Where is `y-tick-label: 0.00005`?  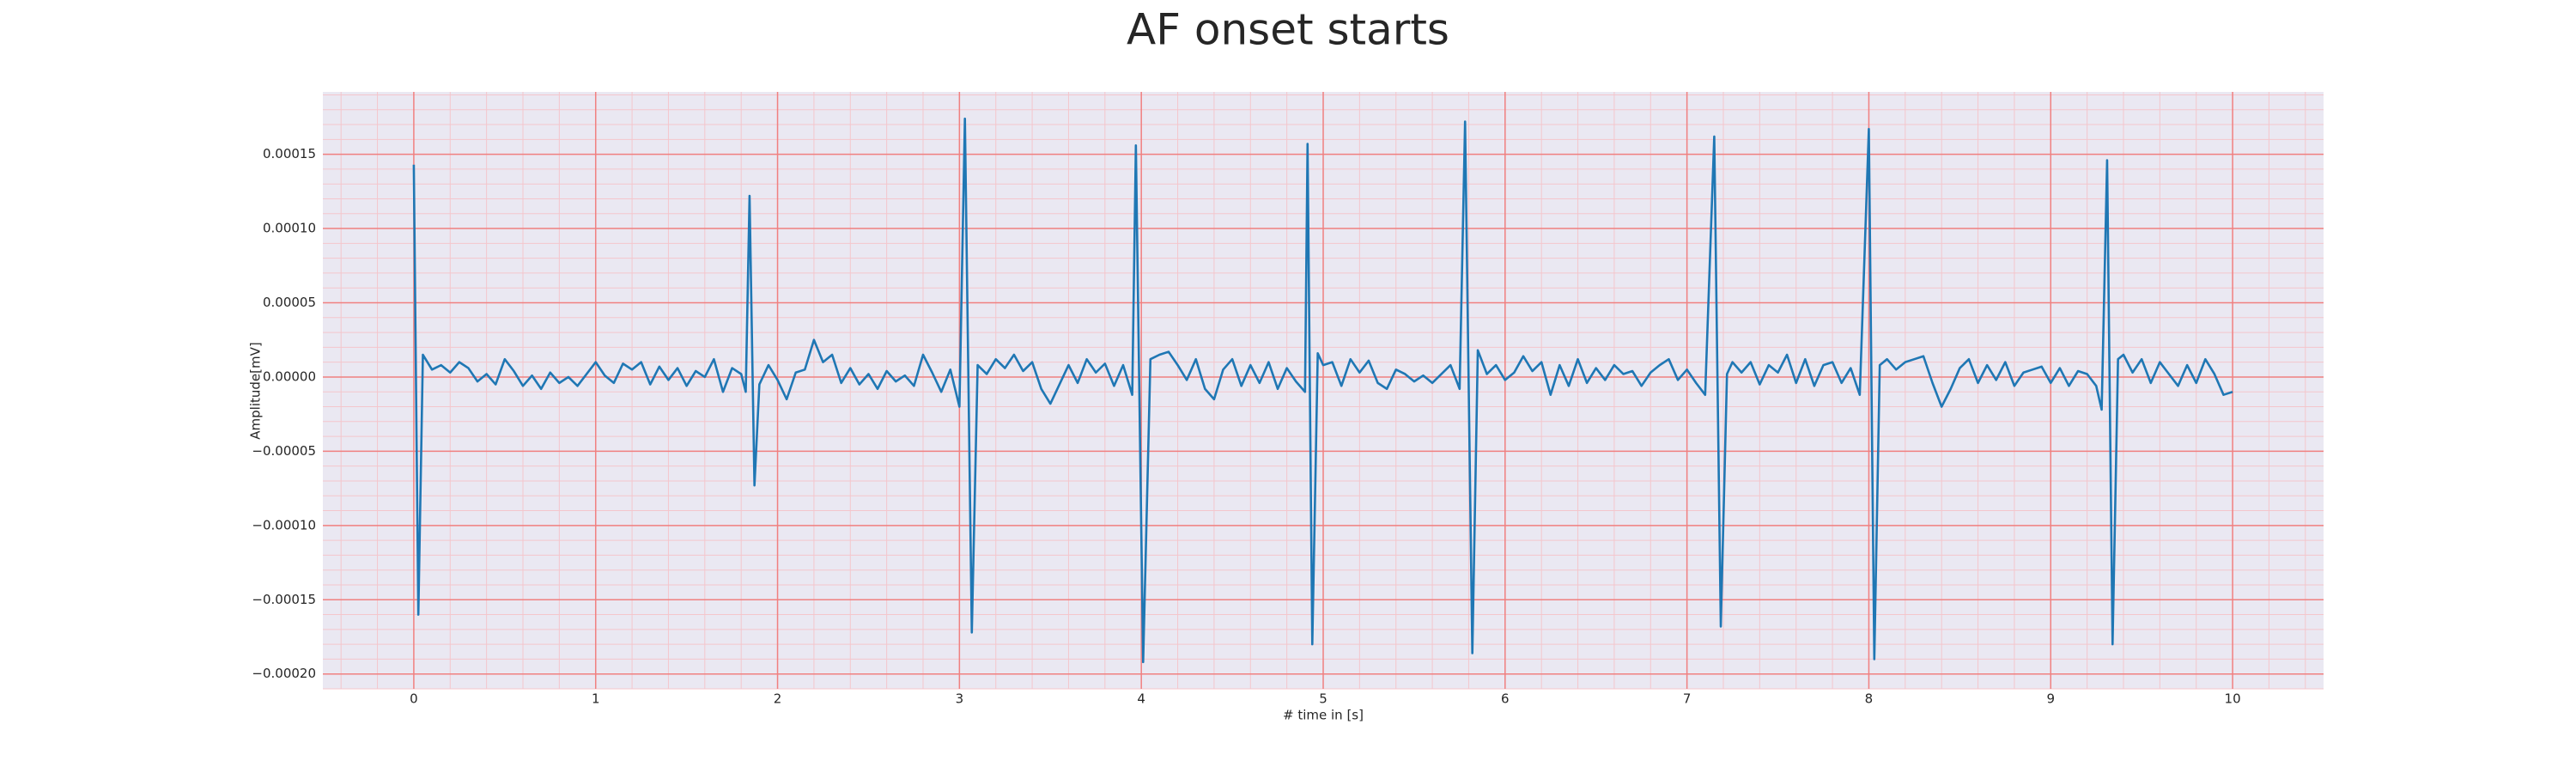
y-tick-label: 0.00005 is located at coordinates (290, 302).